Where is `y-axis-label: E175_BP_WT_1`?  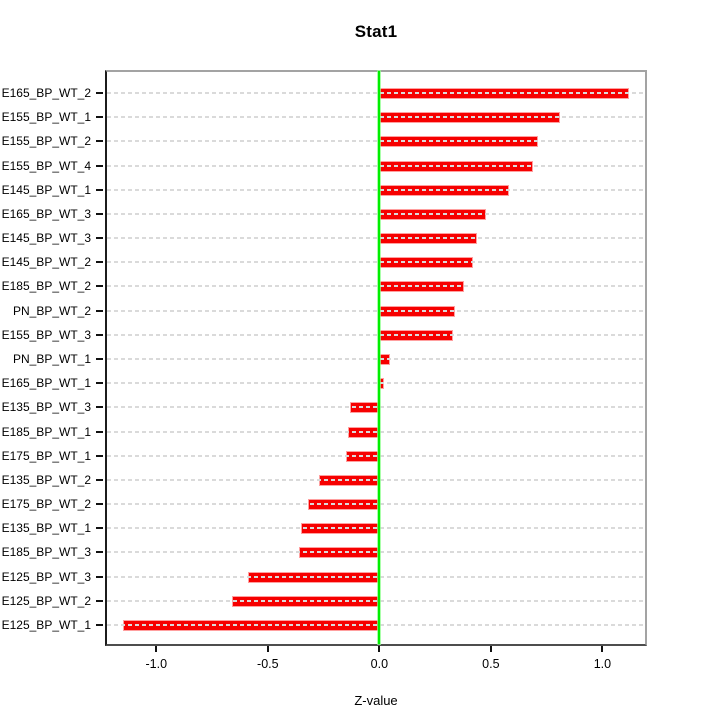 y-axis-label: E175_BP_WT_1 is located at coordinates (46, 455).